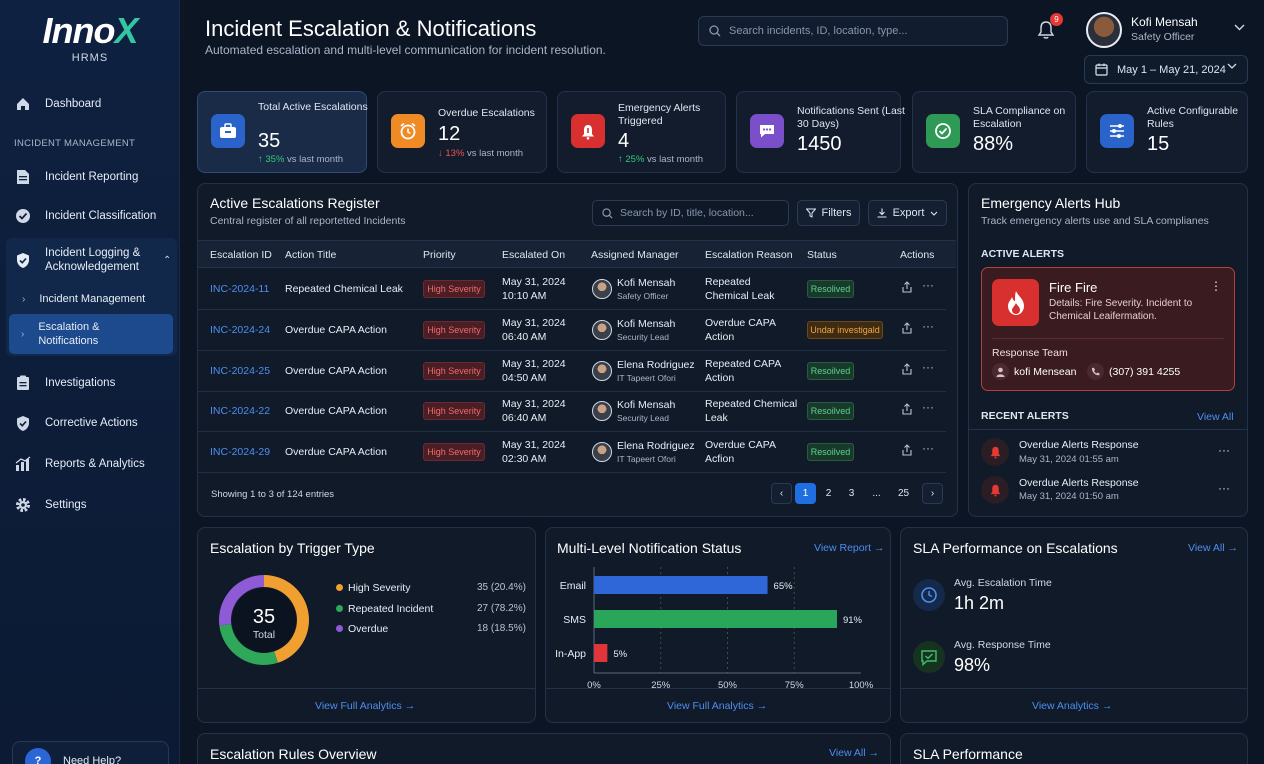 Image resolution: width=1264 pixels, height=764 pixels. What do you see at coordinates (594, 685) in the screenshot?
I see `x-tick-label: 0%` at bounding box center [594, 685].